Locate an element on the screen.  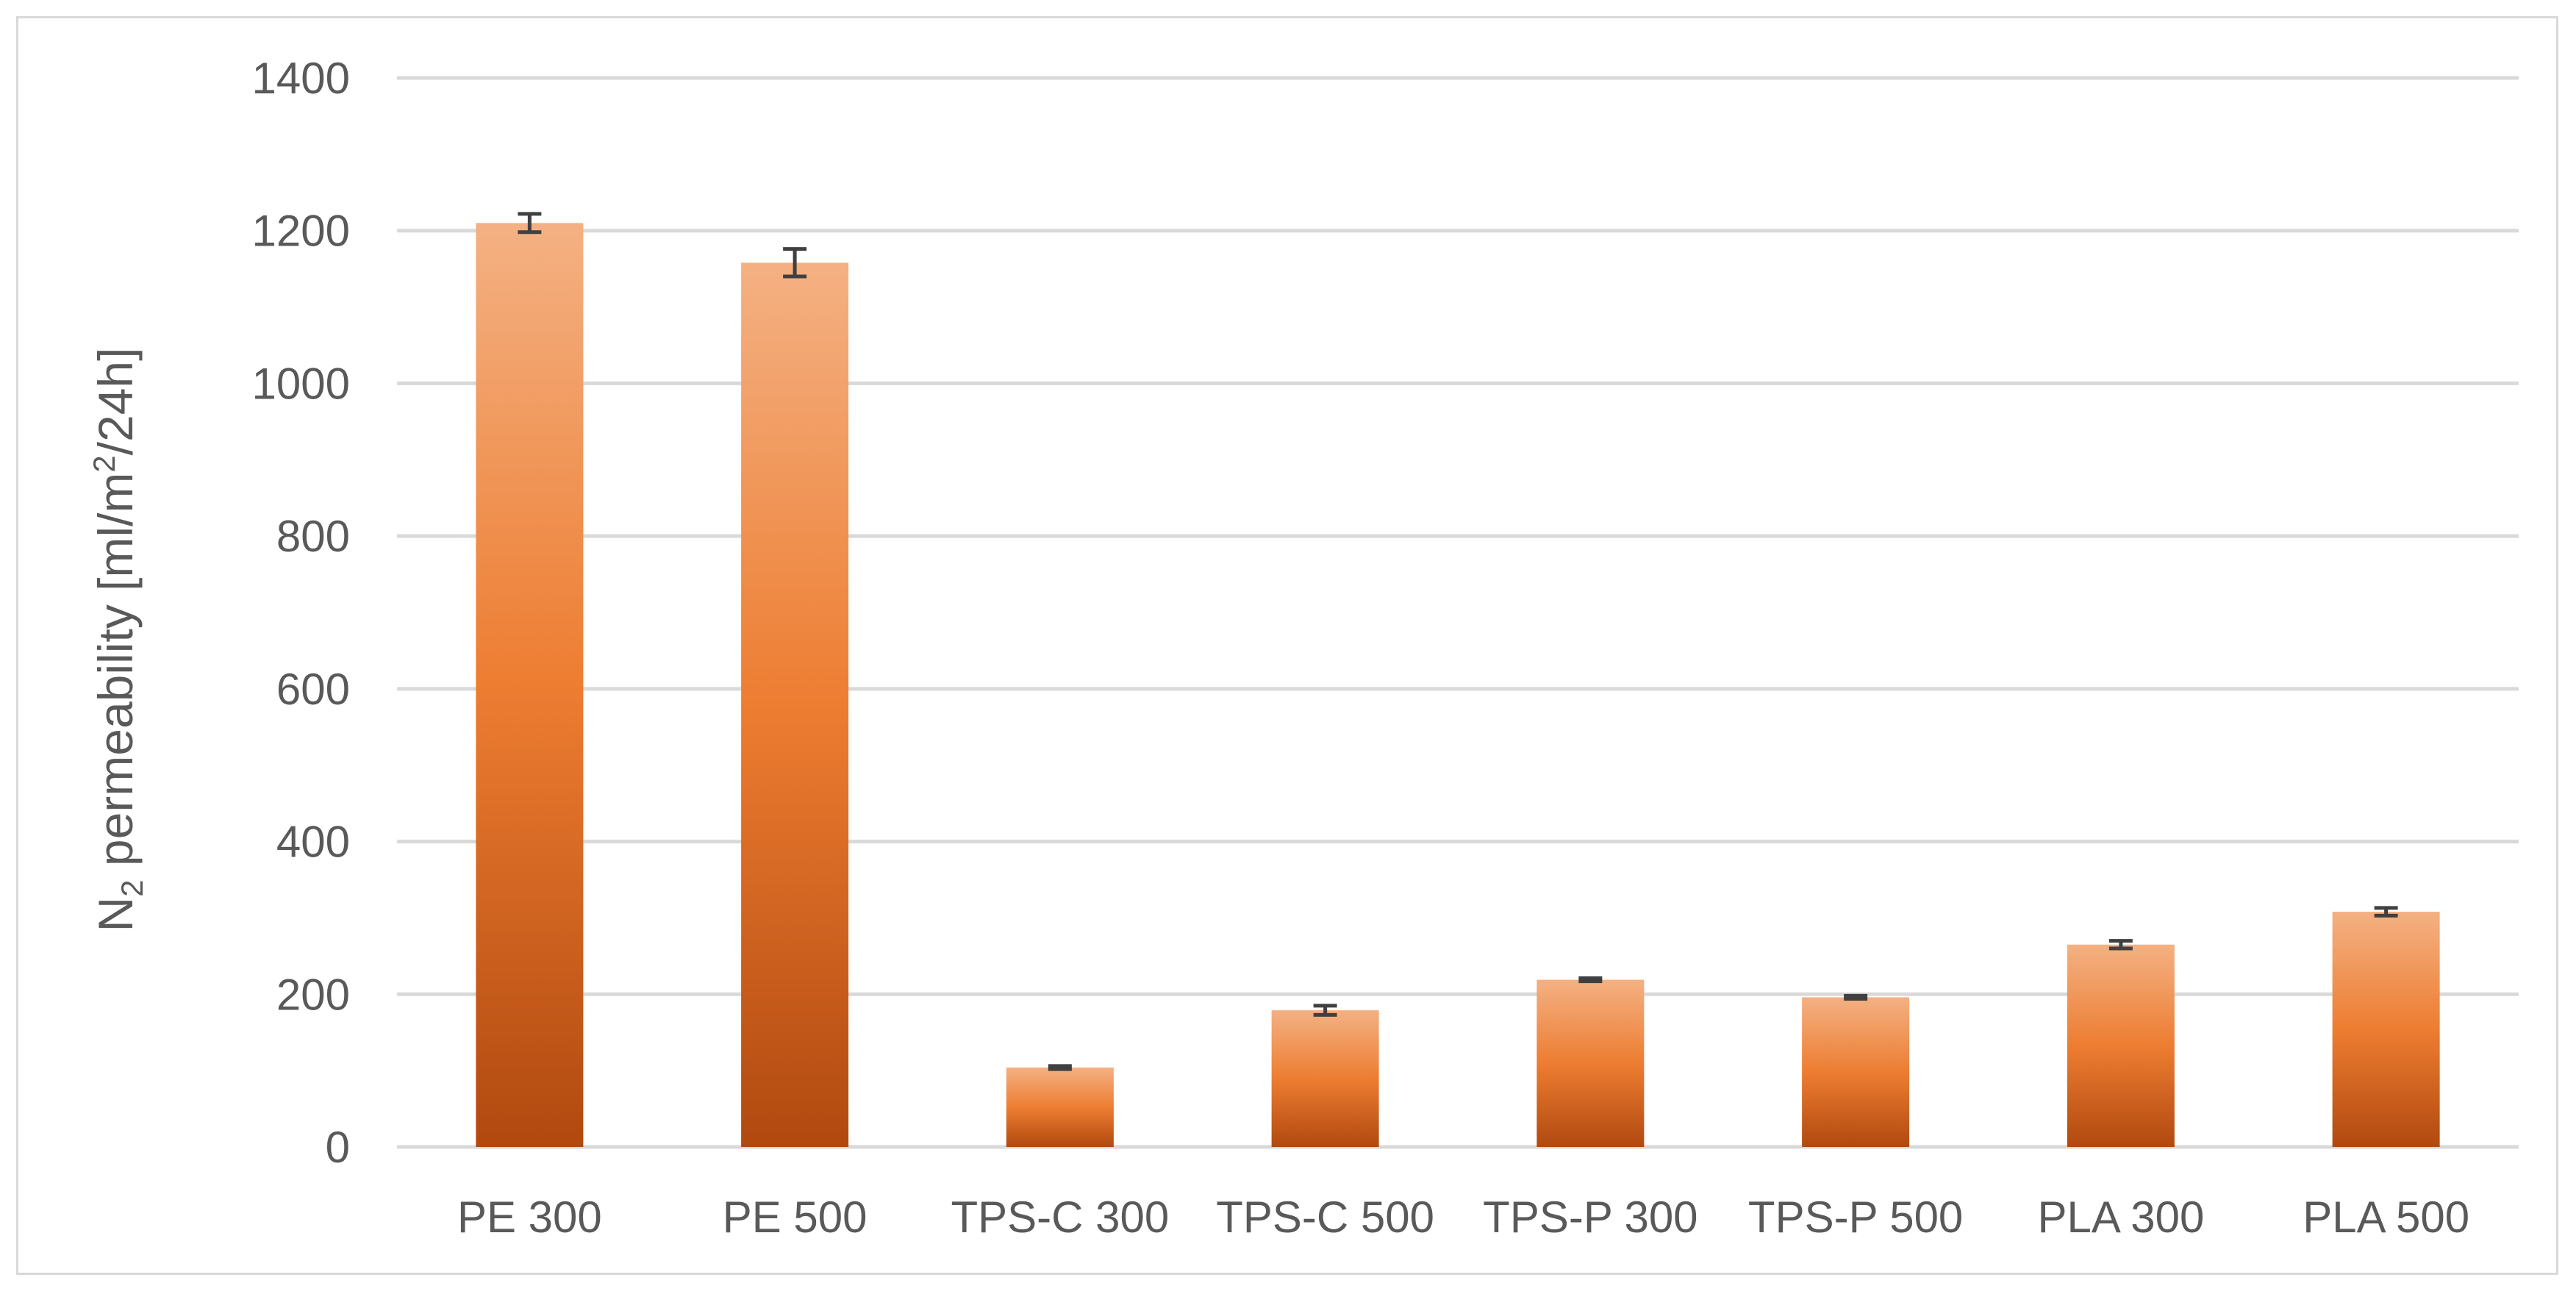
y-tick-label: 1000 is located at coordinates (301, 383).